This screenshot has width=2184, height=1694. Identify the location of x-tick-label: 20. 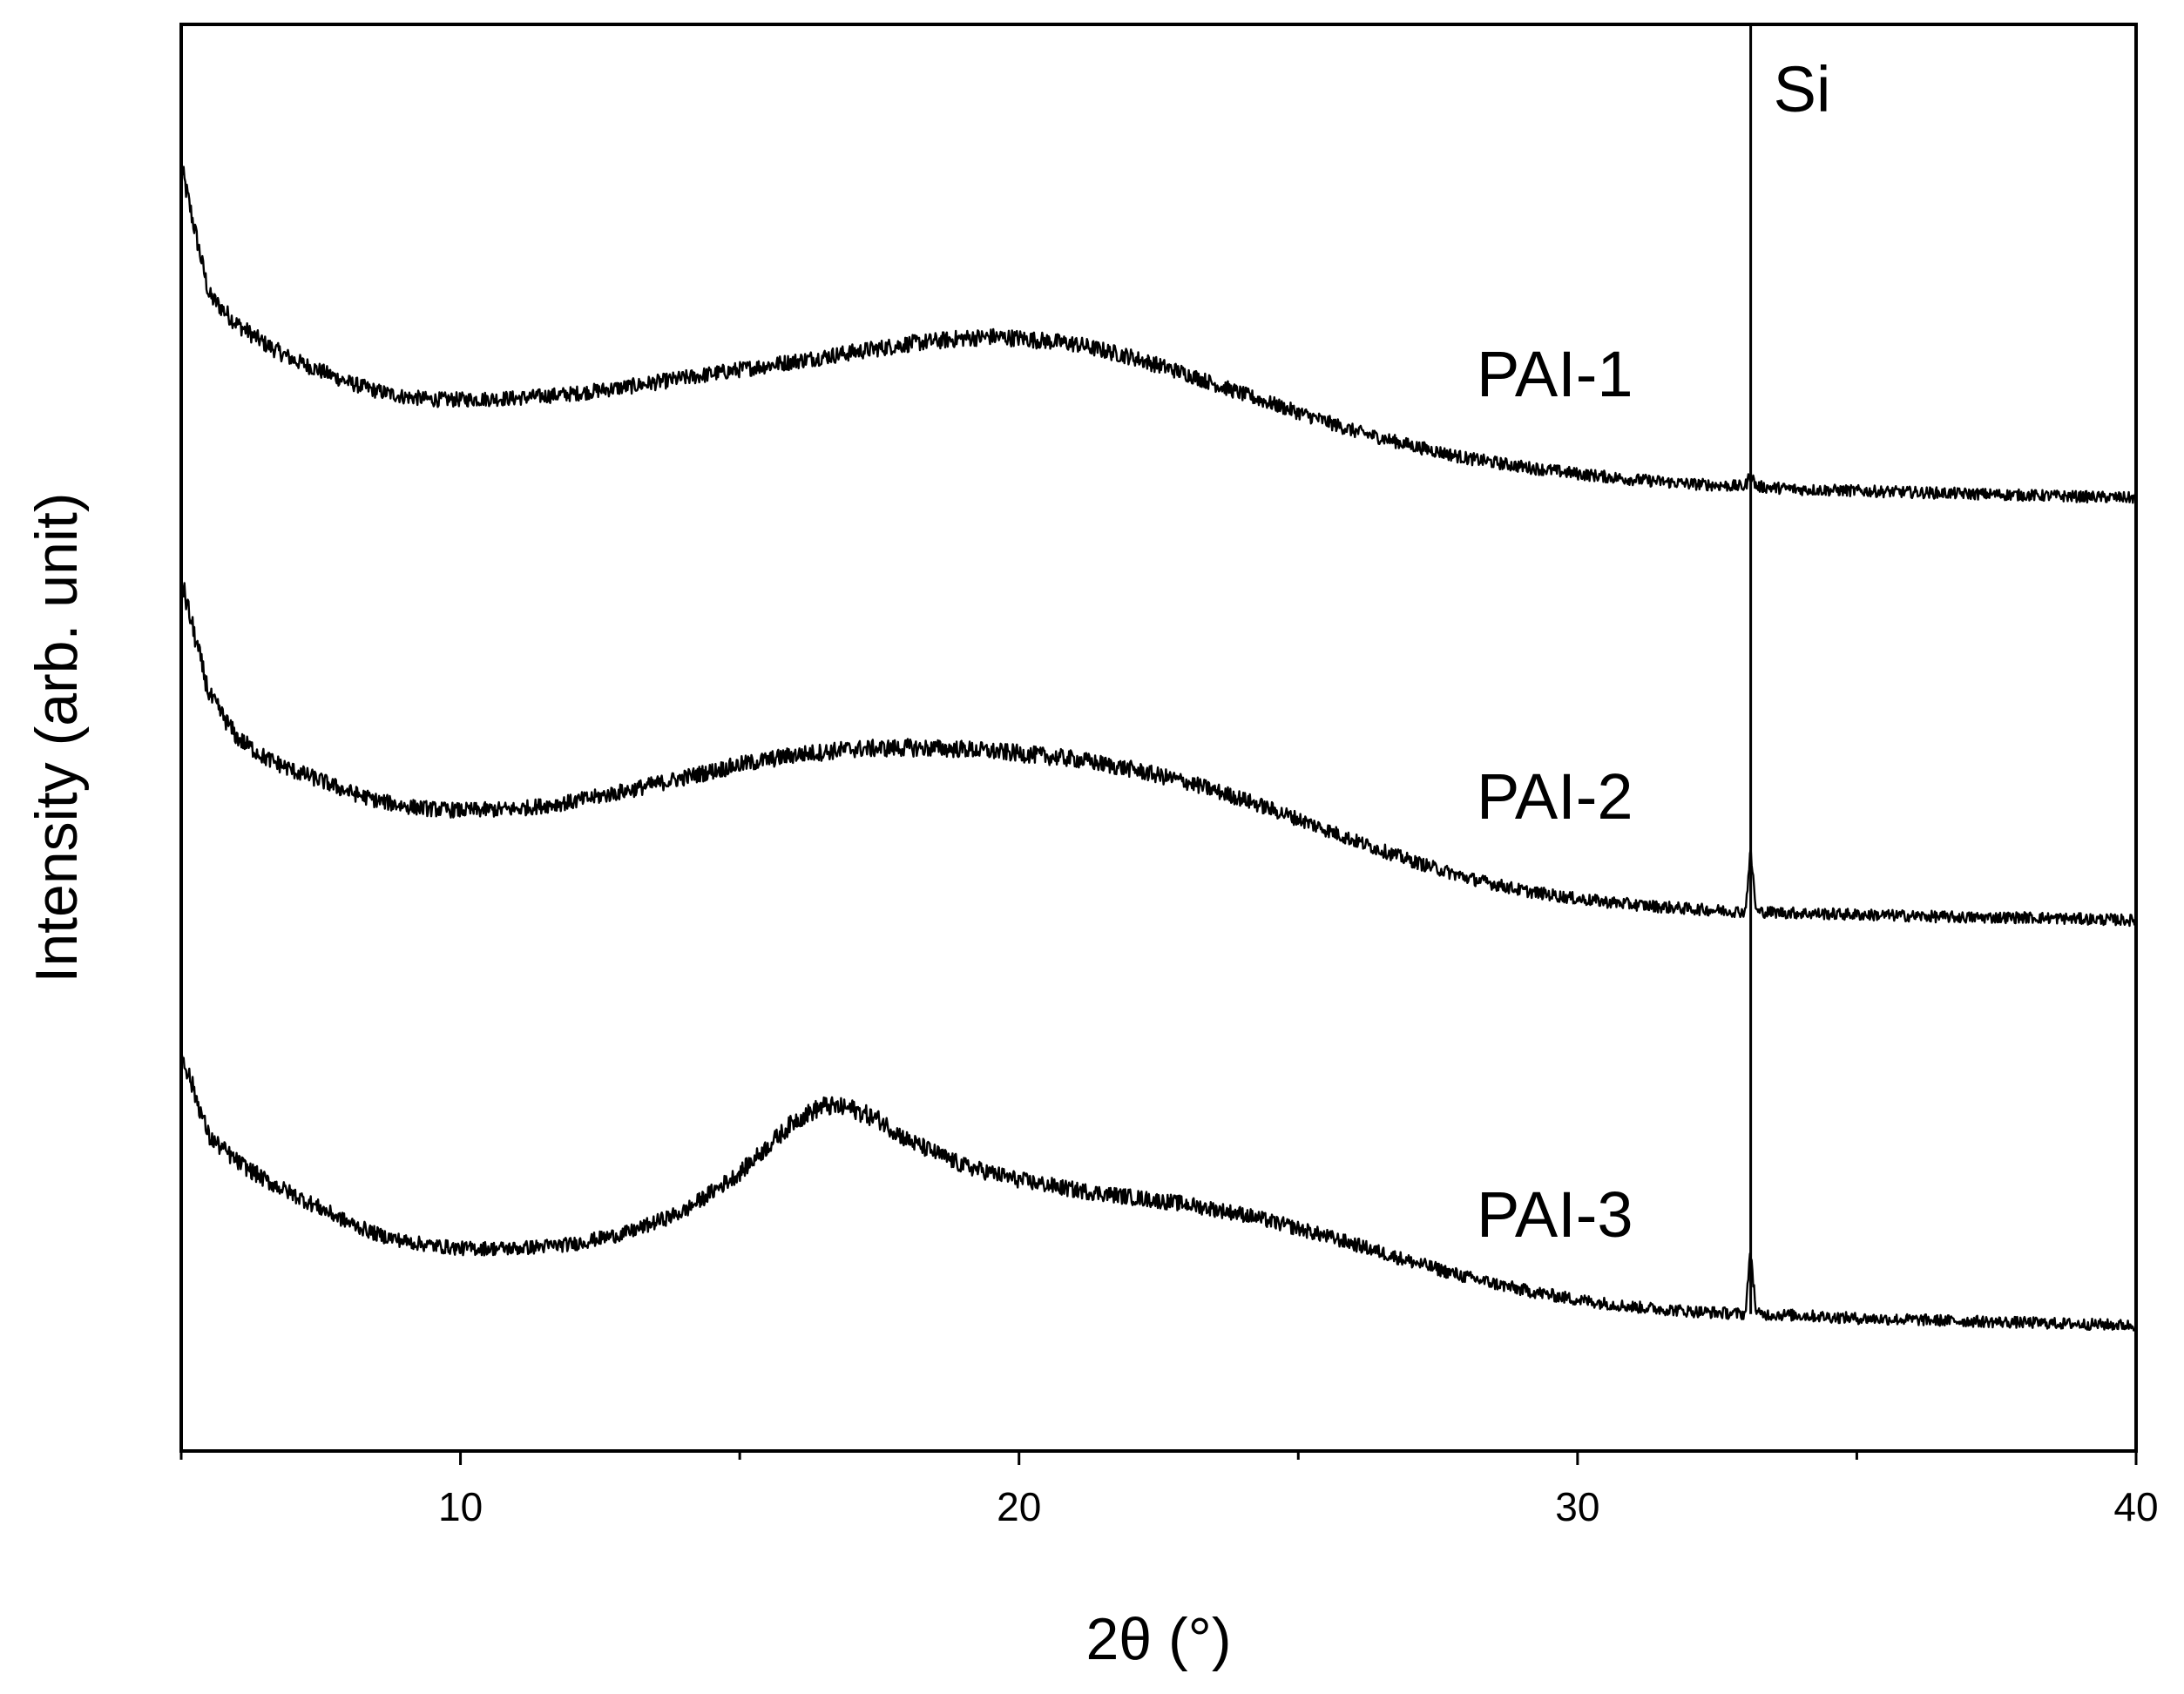
(1019, 1506).